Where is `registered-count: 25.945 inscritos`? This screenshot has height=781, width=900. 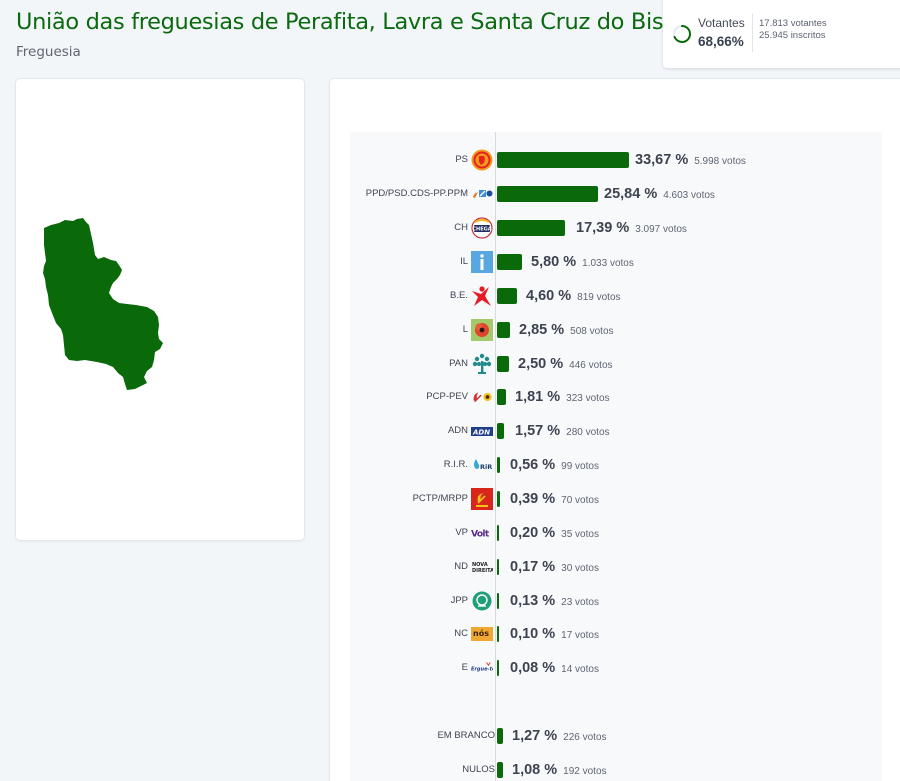
registered-count: 25.945 inscritos is located at coordinates (792, 35).